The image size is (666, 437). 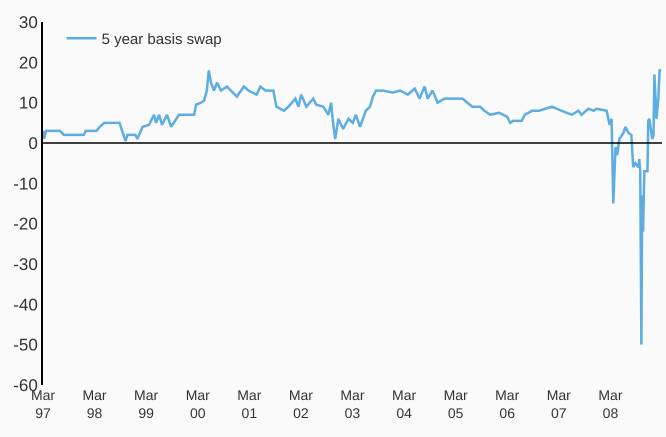 What do you see at coordinates (456, 404) in the screenshot?
I see `x-tick-label: Mar 05` at bounding box center [456, 404].